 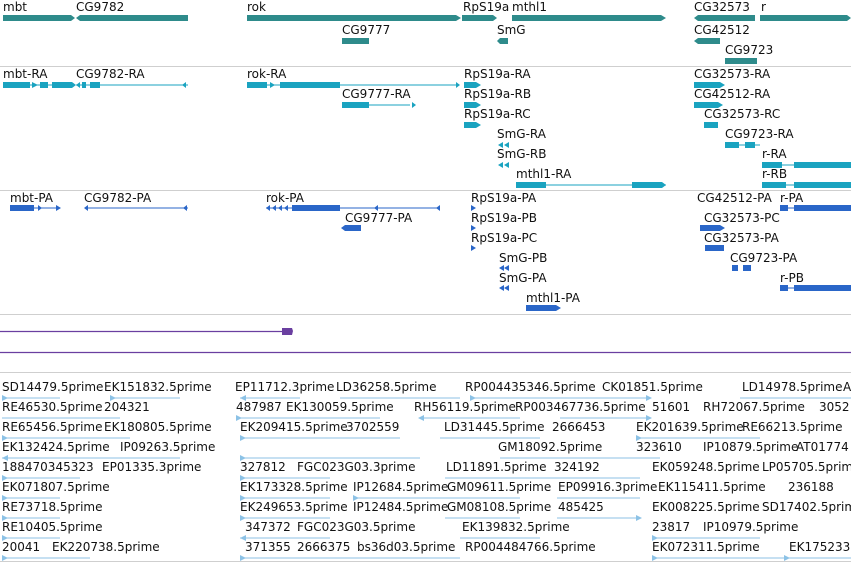 I want to click on protein-label: RpS19a-PC, so click(x=504, y=238).